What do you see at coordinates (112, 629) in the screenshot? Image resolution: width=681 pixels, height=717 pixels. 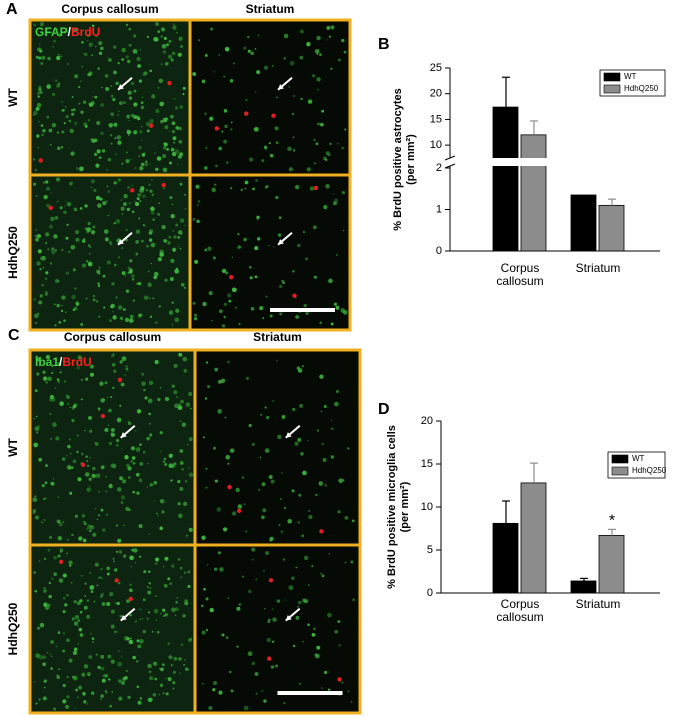 I see `micrograph` at bounding box center [112, 629].